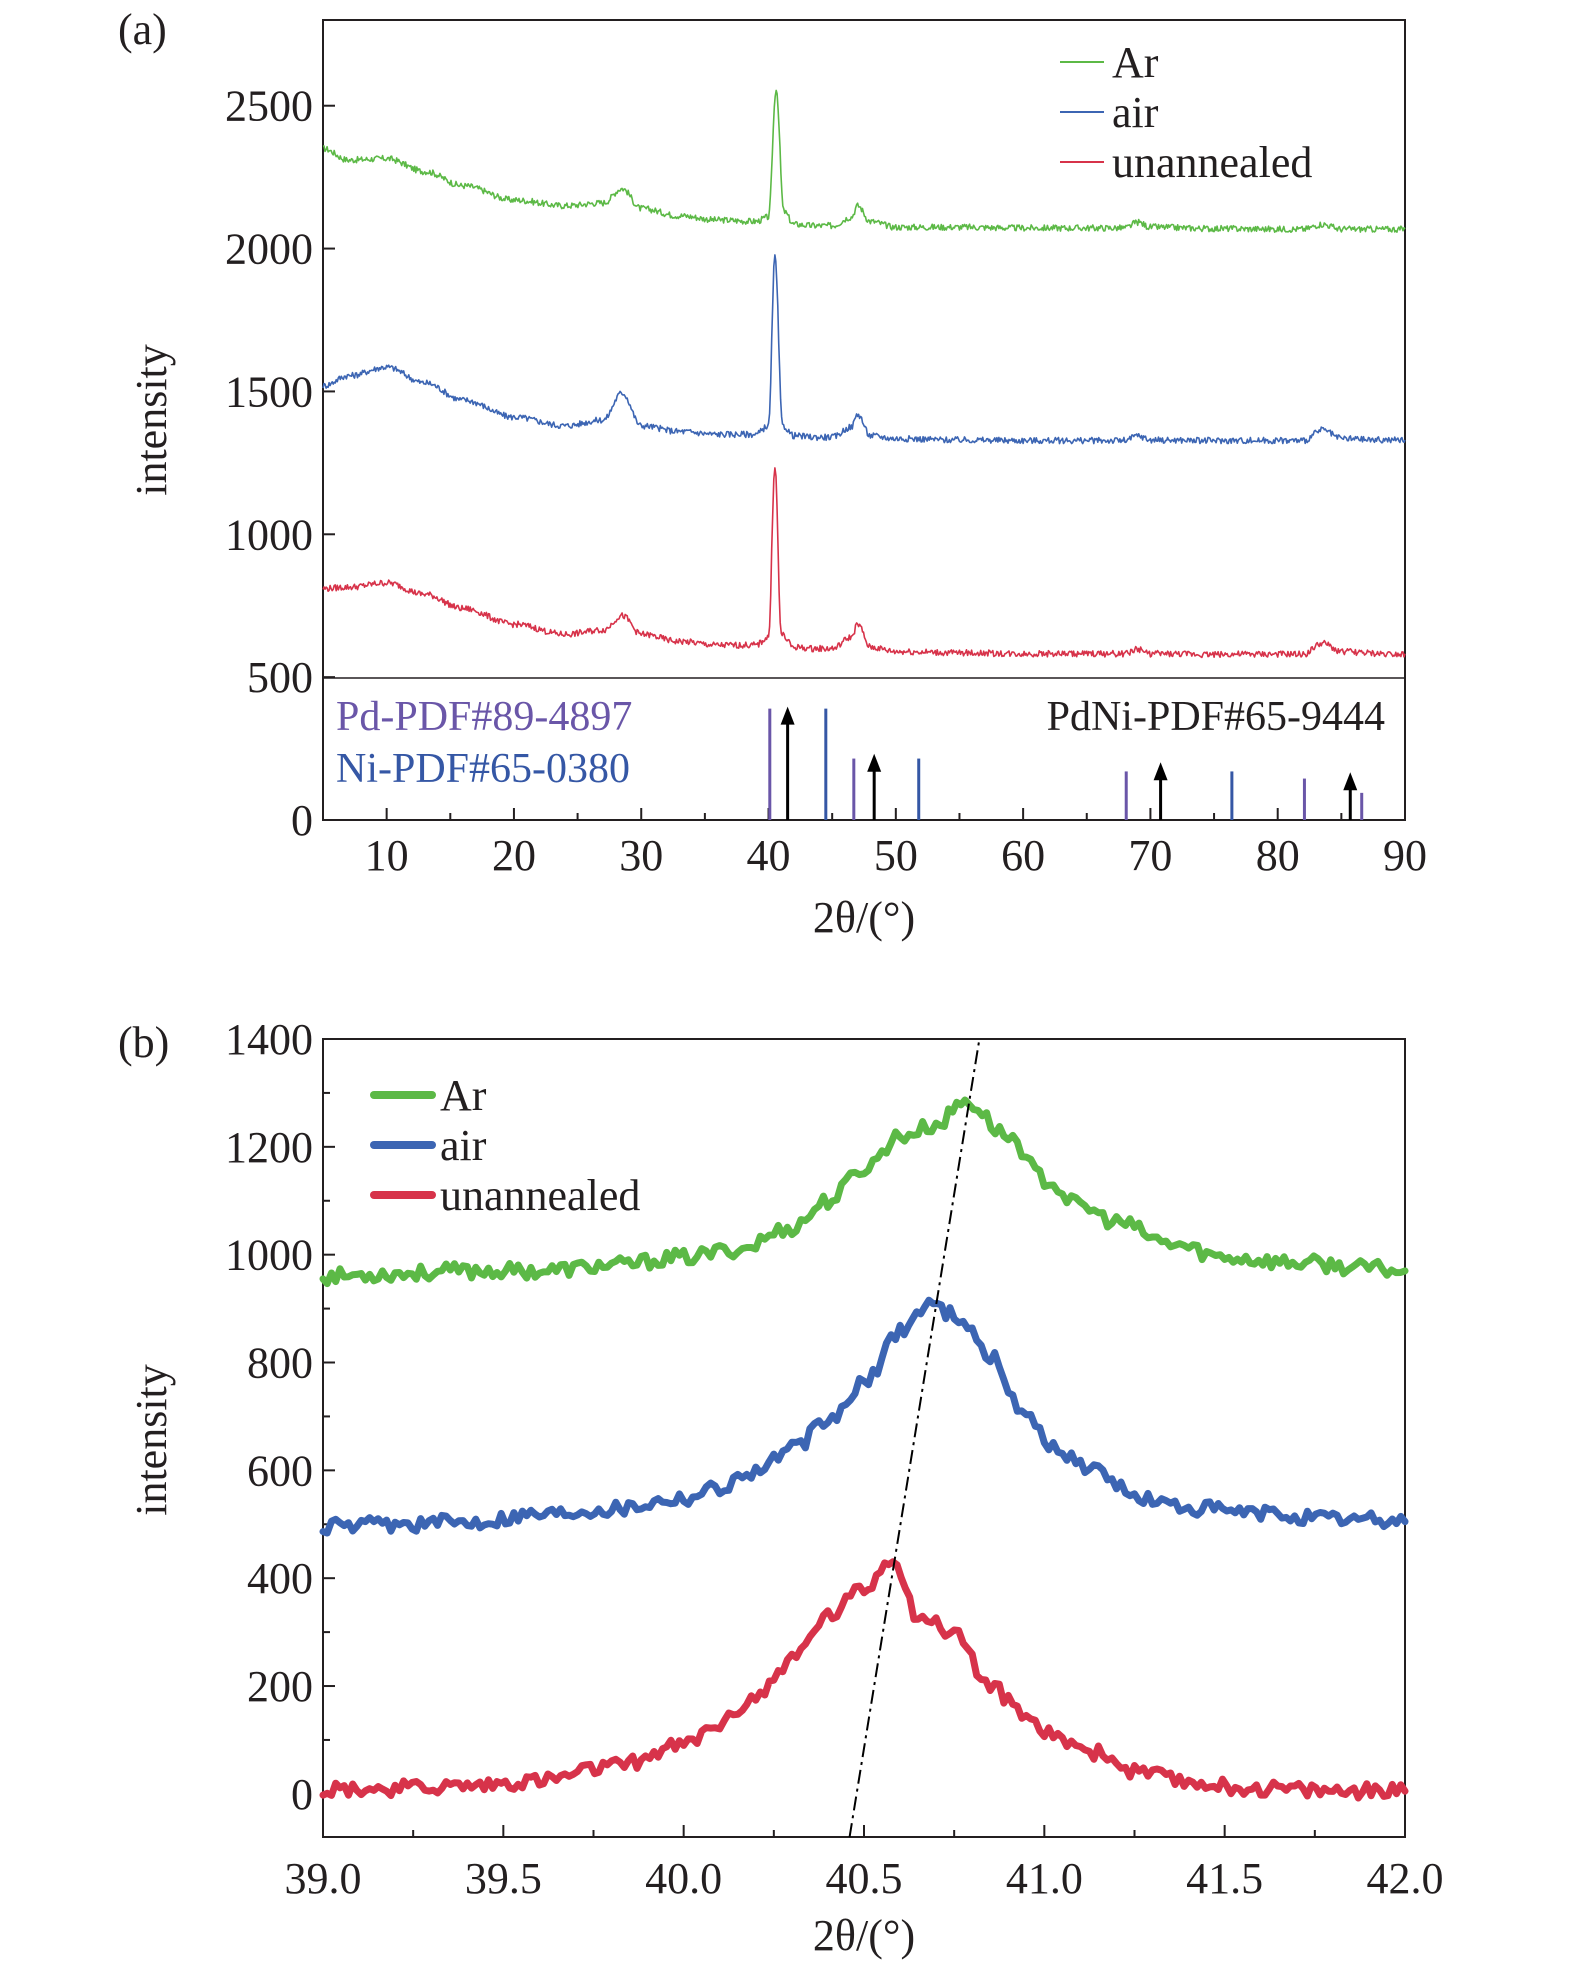 Image resolution: width=1575 pixels, height=1972 pixels. Describe the element at coordinates (280, 1363) in the screenshot. I see `y-tick-label: 800` at that location.